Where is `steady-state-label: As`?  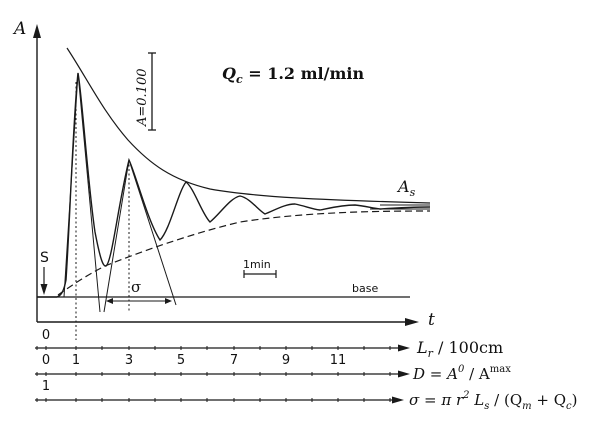 steady-state-label: As is located at coordinates (406, 188).